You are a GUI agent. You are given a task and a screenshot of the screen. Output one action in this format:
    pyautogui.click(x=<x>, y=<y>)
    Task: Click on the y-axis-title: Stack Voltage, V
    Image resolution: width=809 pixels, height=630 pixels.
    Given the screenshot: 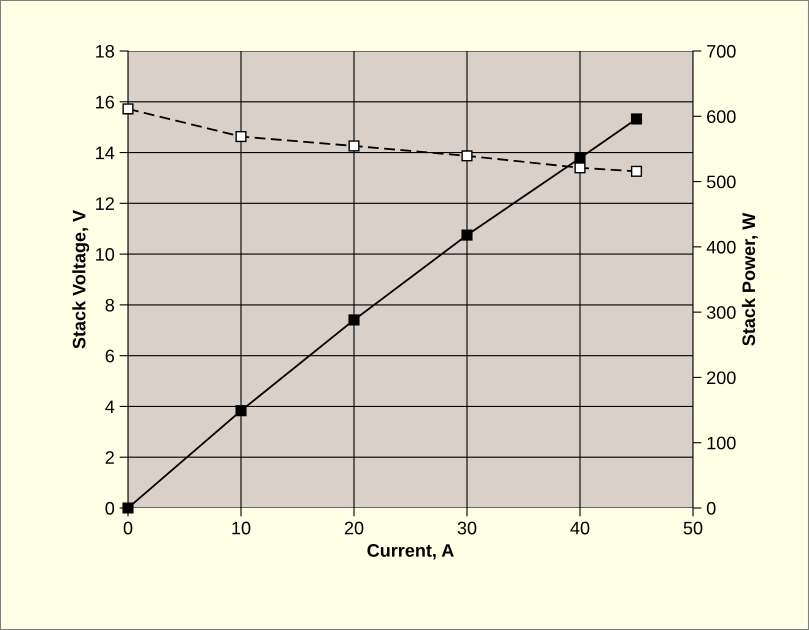 What is the action you would take?
    pyautogui.click(x=81, y=279)
    